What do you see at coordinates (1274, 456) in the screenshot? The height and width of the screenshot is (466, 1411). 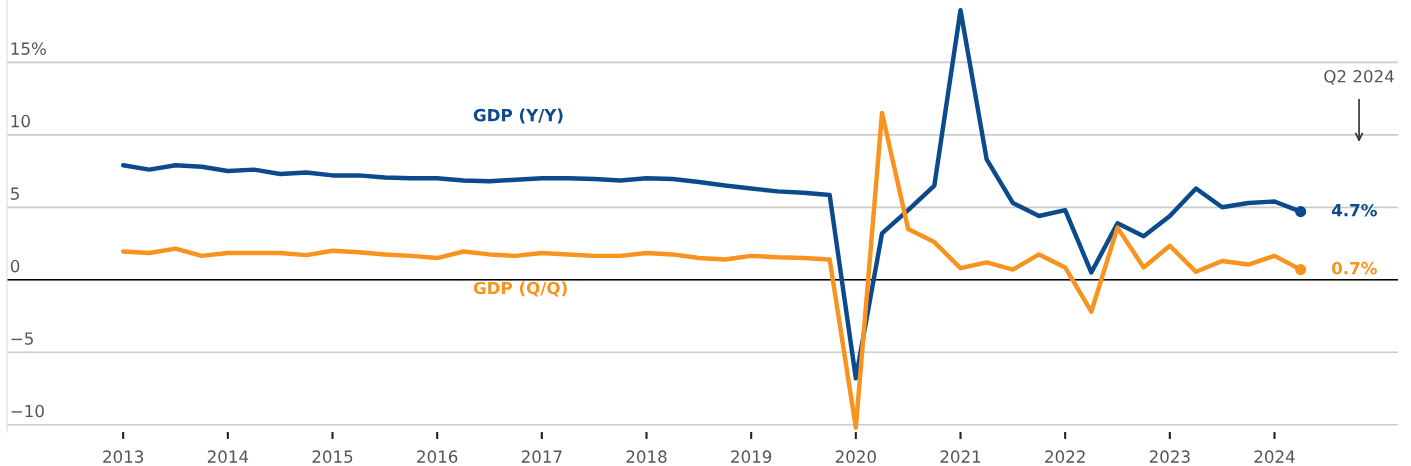 I see `x-tick-label: 2024` at bounding box center [1274, 456].